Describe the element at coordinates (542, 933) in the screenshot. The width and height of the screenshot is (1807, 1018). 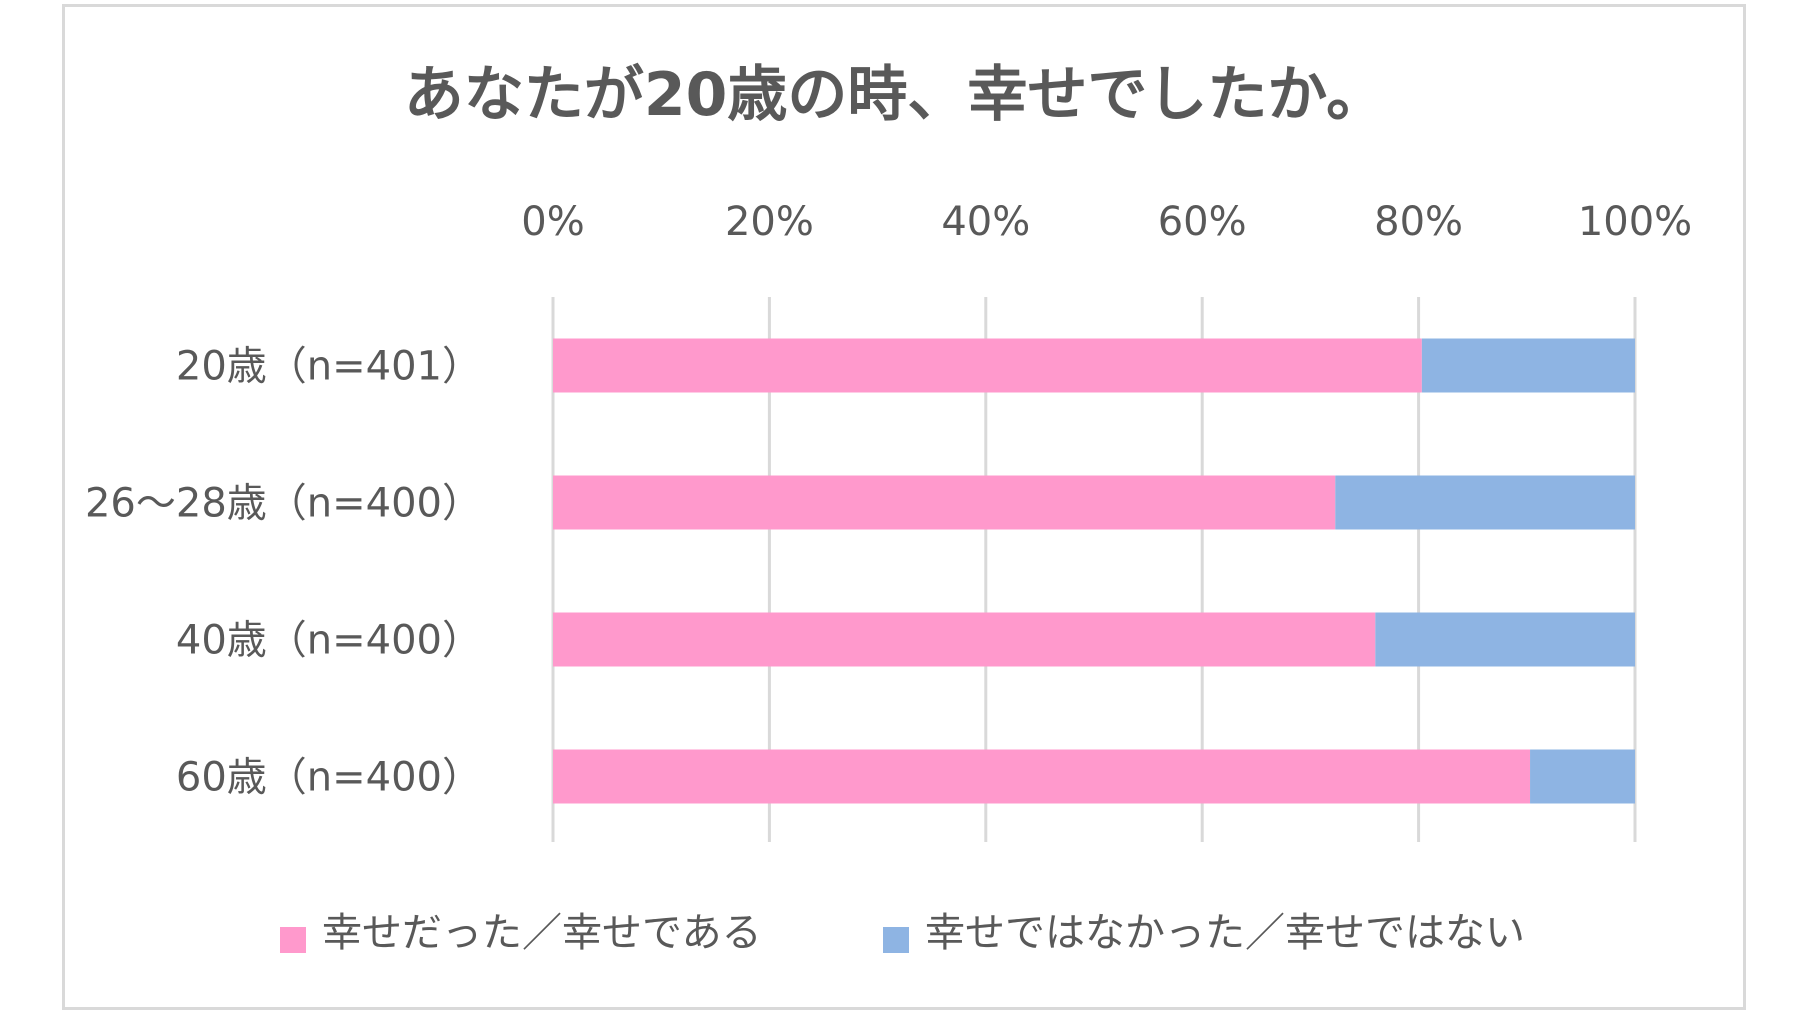
I see `legend-label: 幸せだった／幸せである` at that location.